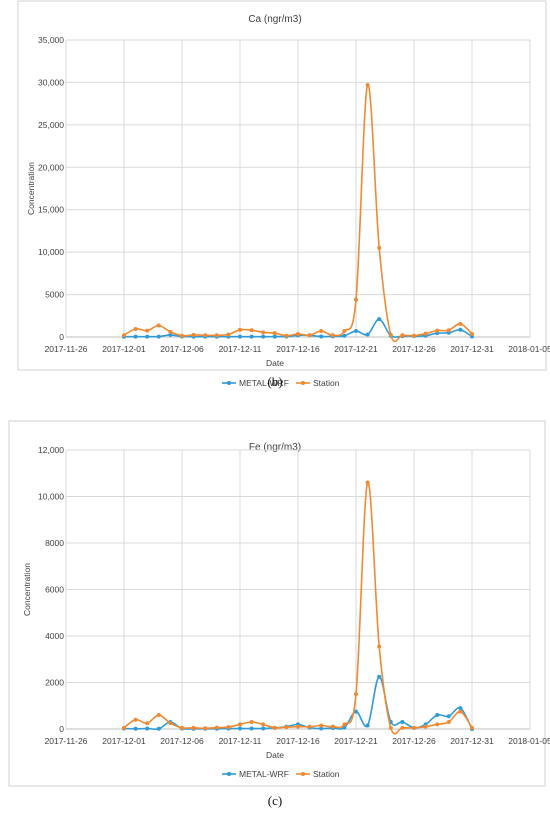 This screenshot has width=550, height=815. I want to click on fe-y-tick-label: 6000, so click(54, 590).